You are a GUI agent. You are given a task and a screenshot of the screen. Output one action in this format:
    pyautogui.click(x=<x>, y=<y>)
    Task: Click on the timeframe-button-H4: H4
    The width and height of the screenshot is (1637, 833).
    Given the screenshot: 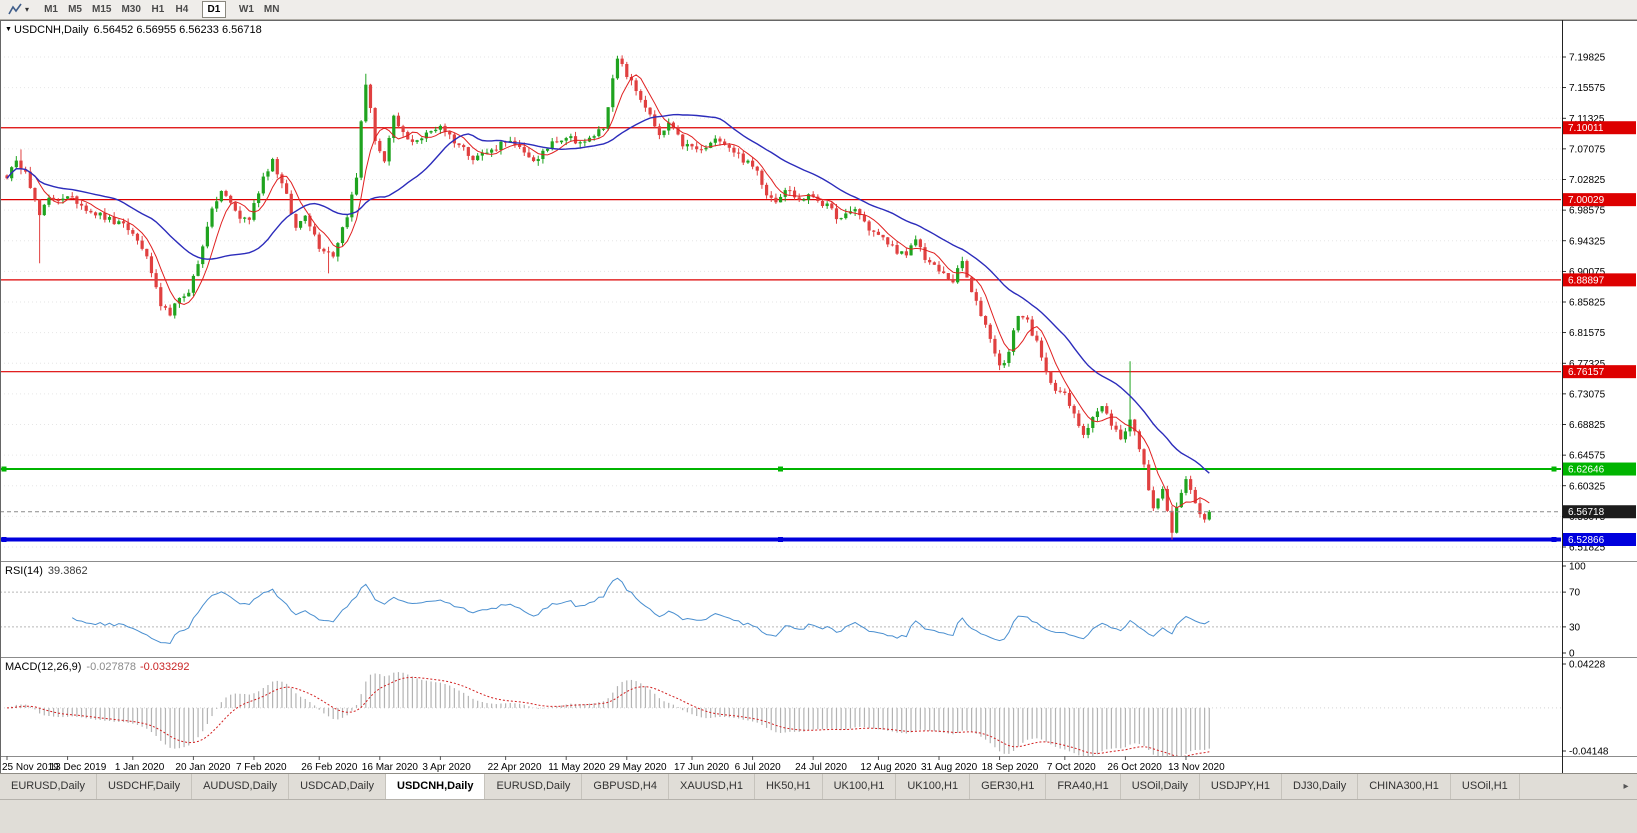 What is the action you would take?
    pyautogui.click(x=182, y=9)
    